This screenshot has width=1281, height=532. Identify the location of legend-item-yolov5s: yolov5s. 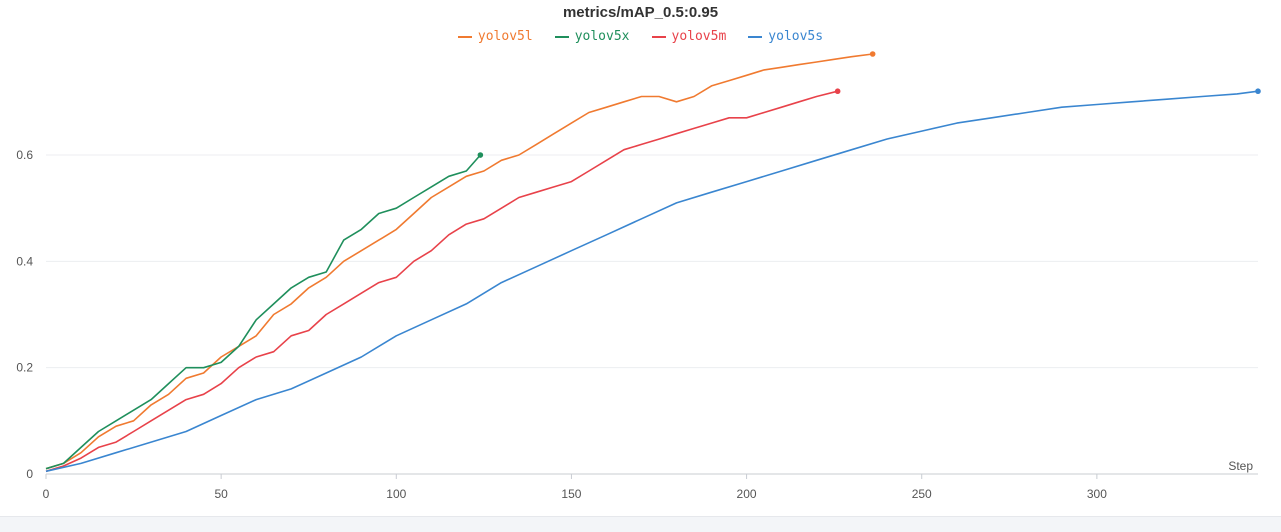
(785, 36).